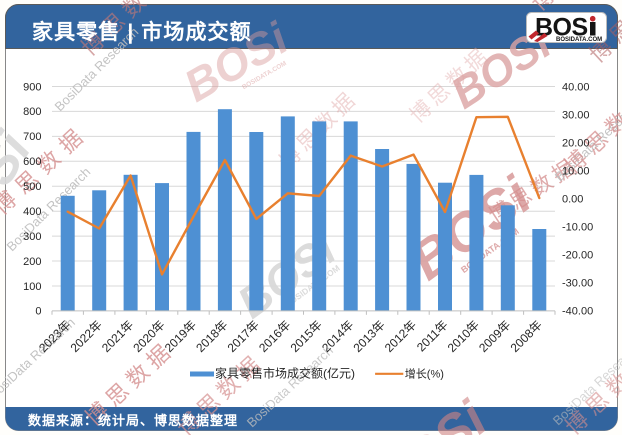 The width and height of the screenshot is (622, 435). What do you see at coordinates (32, 112) in the screenshot?
I see `svg-text: 800` at bounding box center [32, 112].